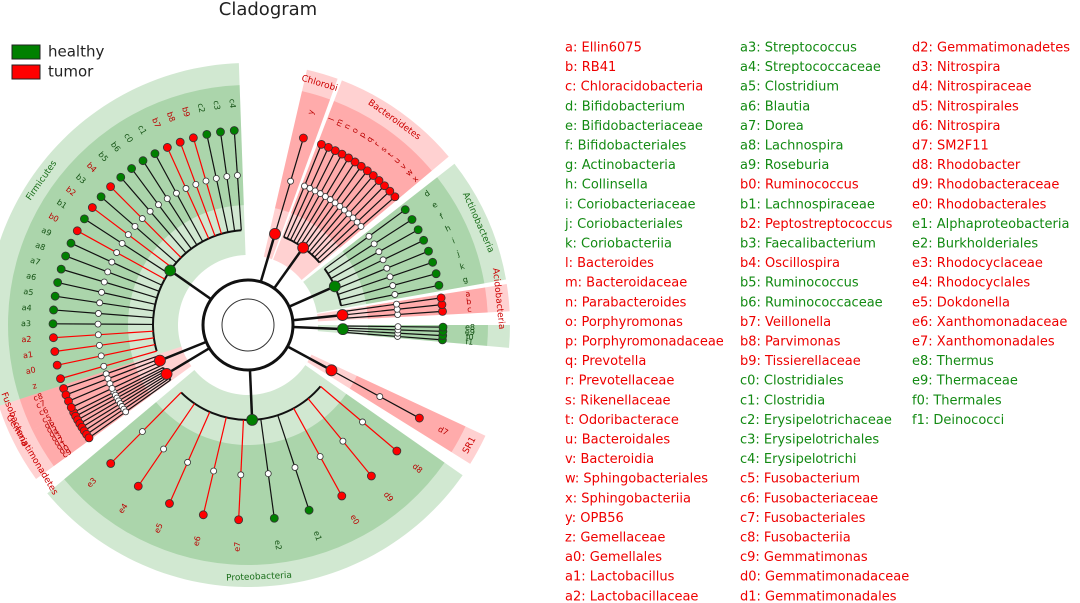  What do you see at coordinates (233, 103) in the screenshot?
I see `node-code: c4` at bounding box center [233, 103].